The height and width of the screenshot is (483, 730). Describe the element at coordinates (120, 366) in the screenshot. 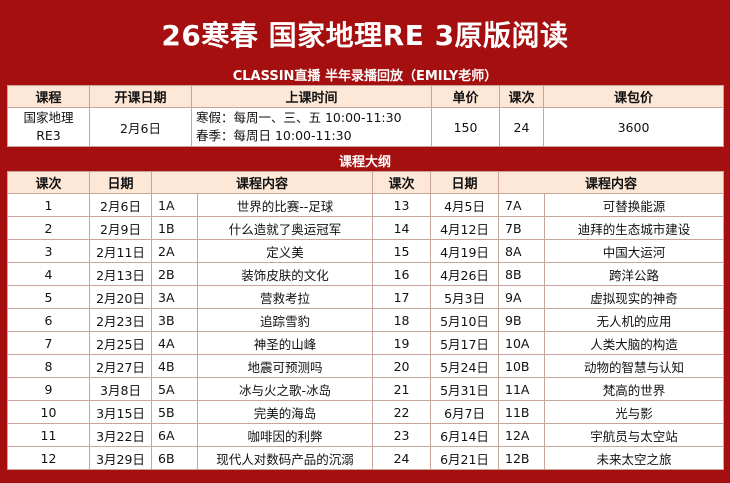

I see `lesson-date: 2月27日` at that location.